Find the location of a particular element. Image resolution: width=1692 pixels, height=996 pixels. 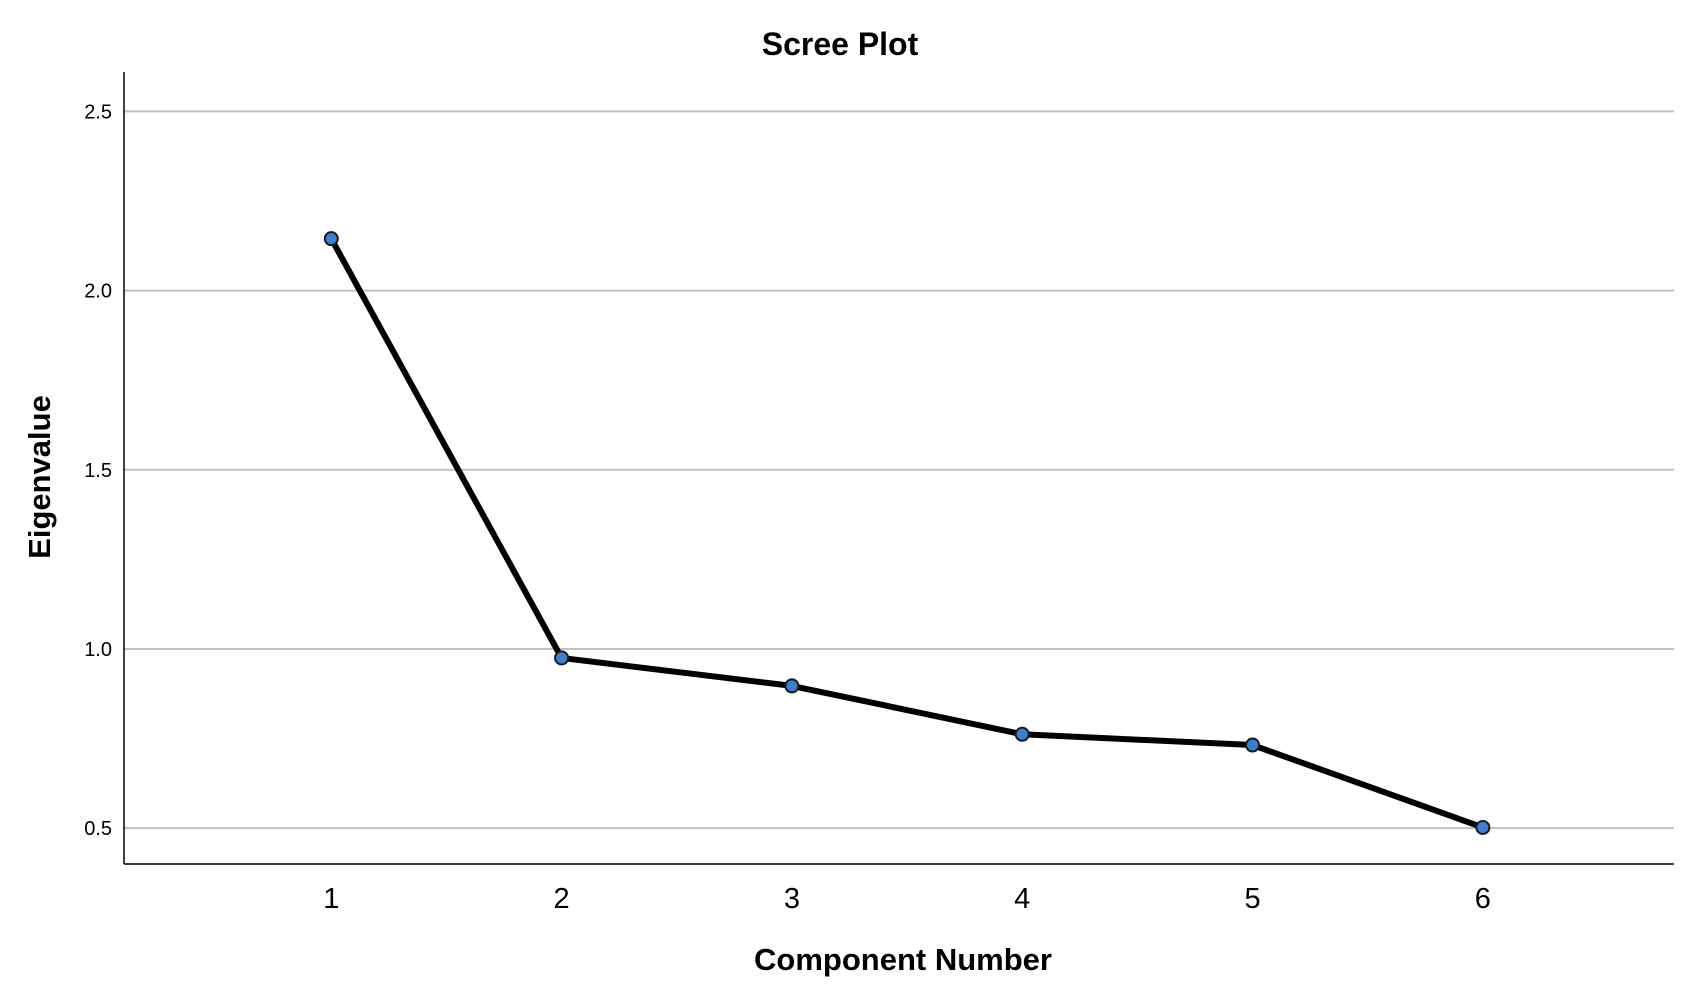

y-tick-label: 1.0 is located at coordinates (98, 650).